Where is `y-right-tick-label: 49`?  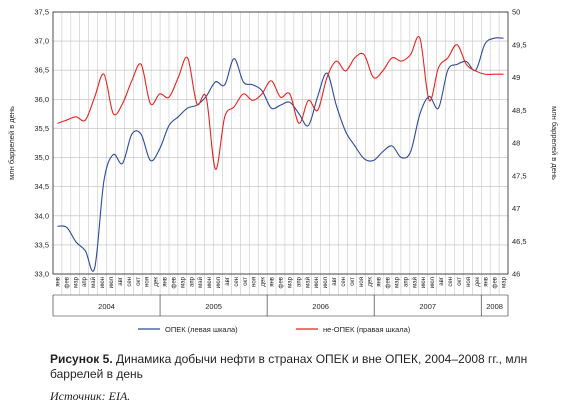
y-right-tick-label: 49 is located at coordinates (516, 77).